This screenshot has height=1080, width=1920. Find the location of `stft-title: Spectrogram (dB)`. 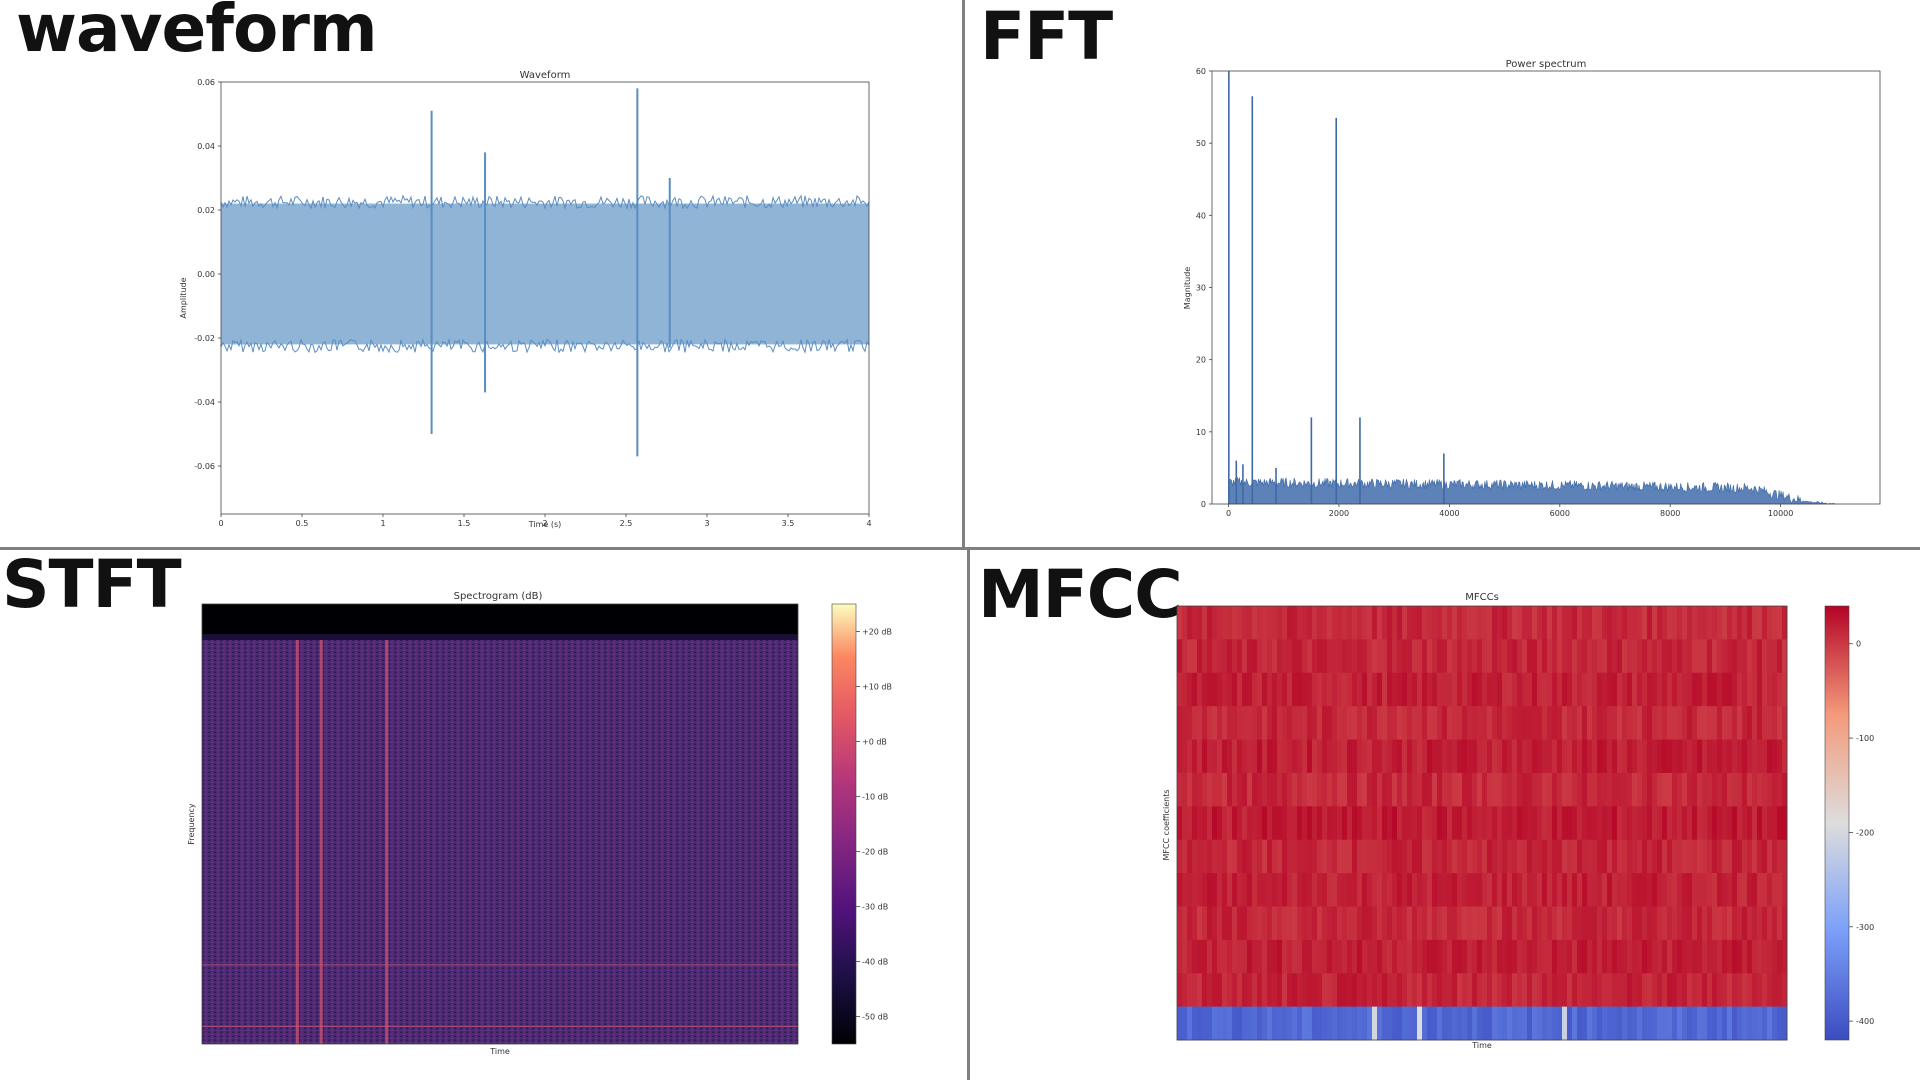

stft-title: Spectrogram (dB) is located at coordinates (498, 596).